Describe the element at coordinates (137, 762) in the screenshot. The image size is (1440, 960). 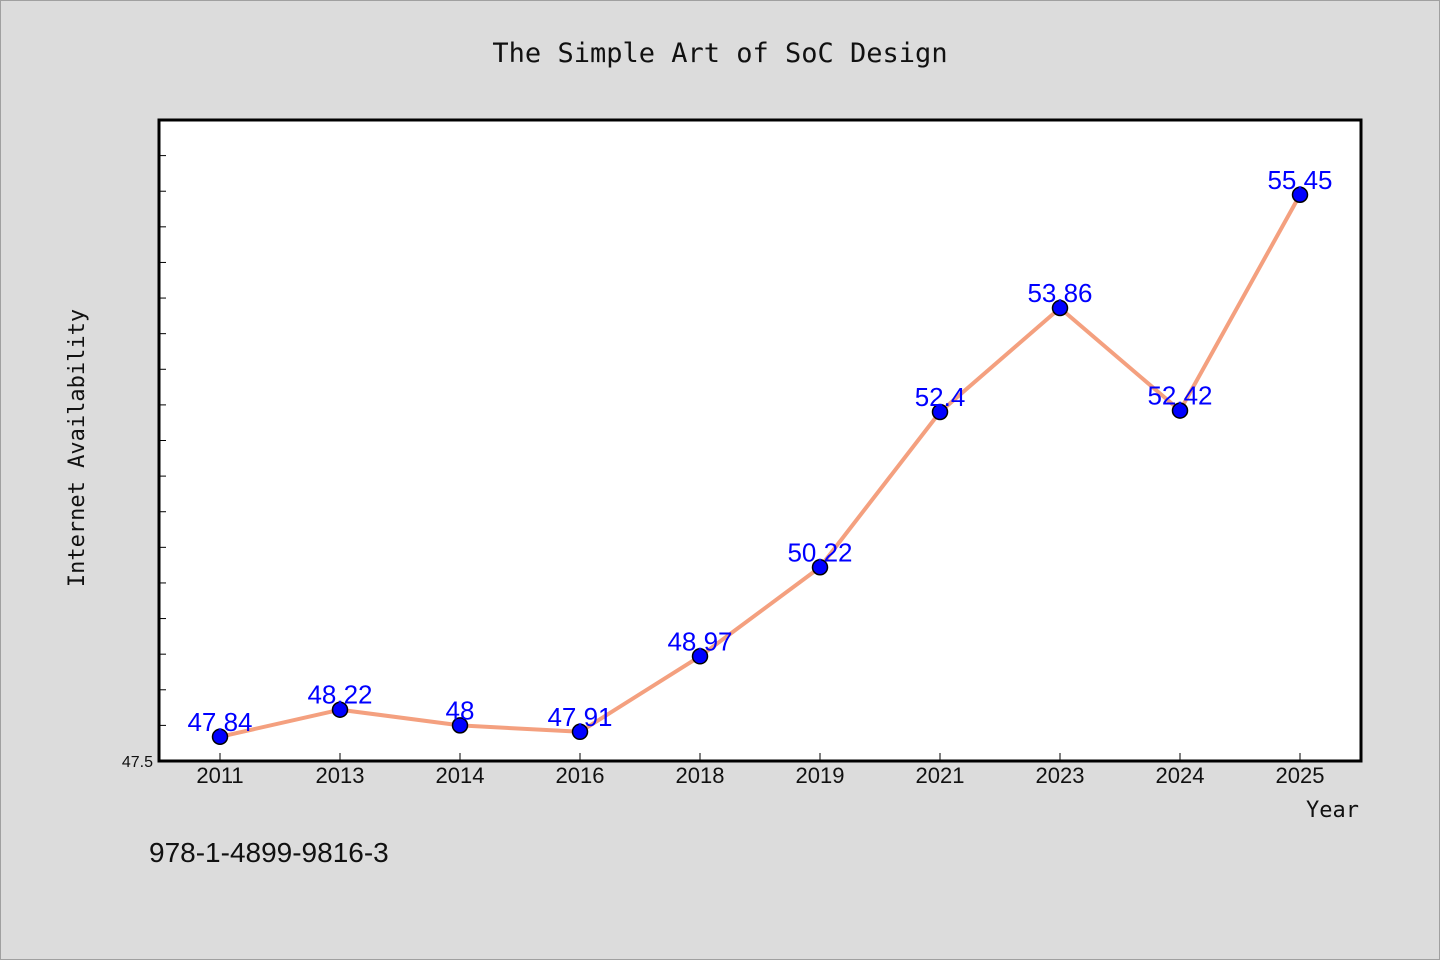
I see `y-tick-label: 47.5` at that location.